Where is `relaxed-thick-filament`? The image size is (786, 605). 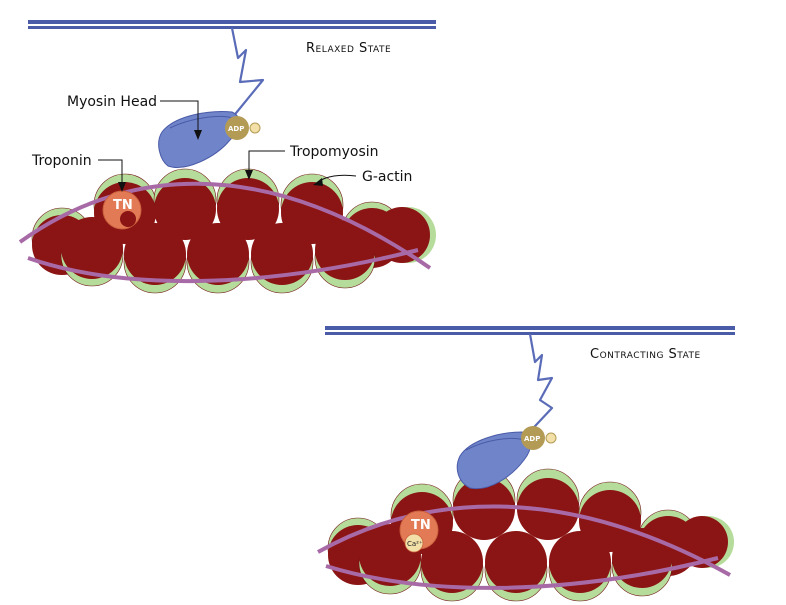 relaxed-thick-filament is located at coordinates (232, 24).